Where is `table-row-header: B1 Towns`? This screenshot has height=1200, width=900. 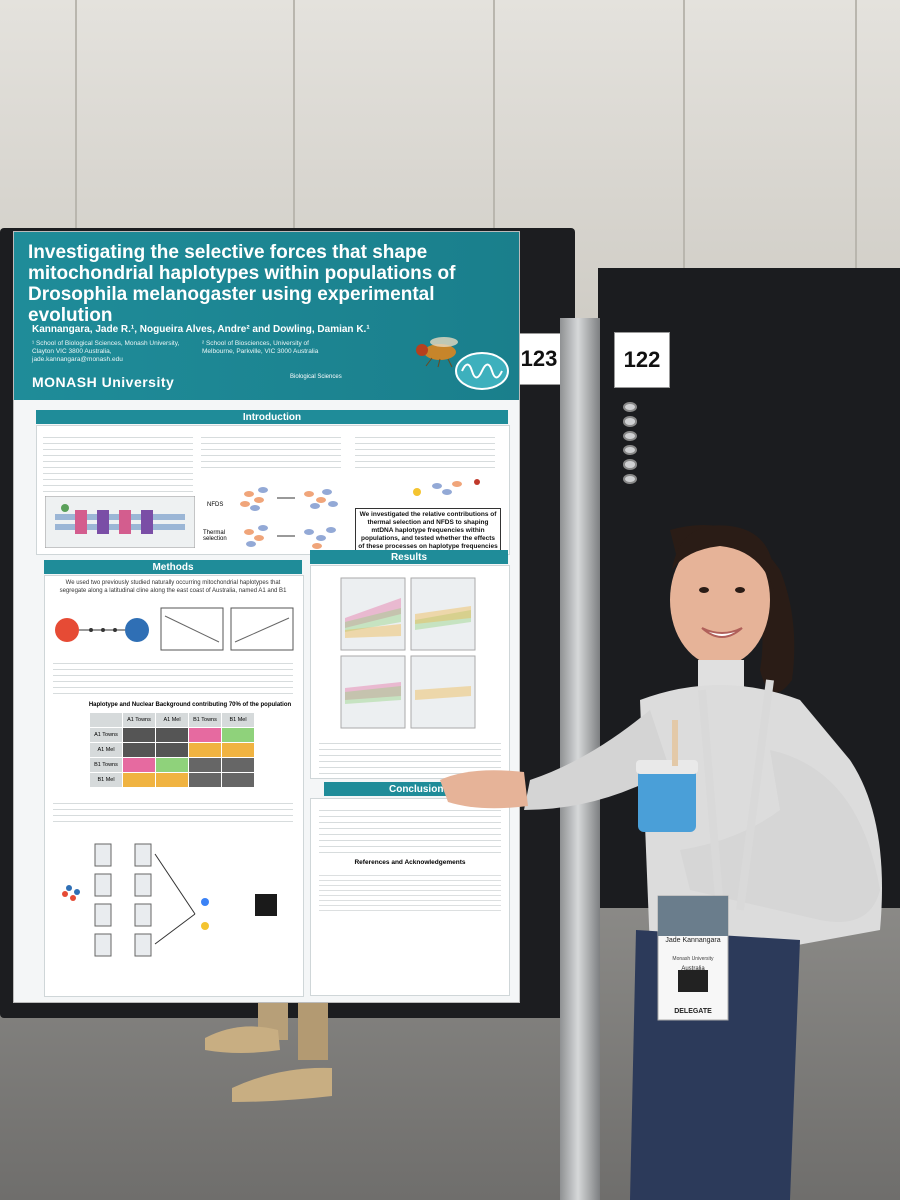
table-row-header: B1 Towns is located at coordinates (106, 765).